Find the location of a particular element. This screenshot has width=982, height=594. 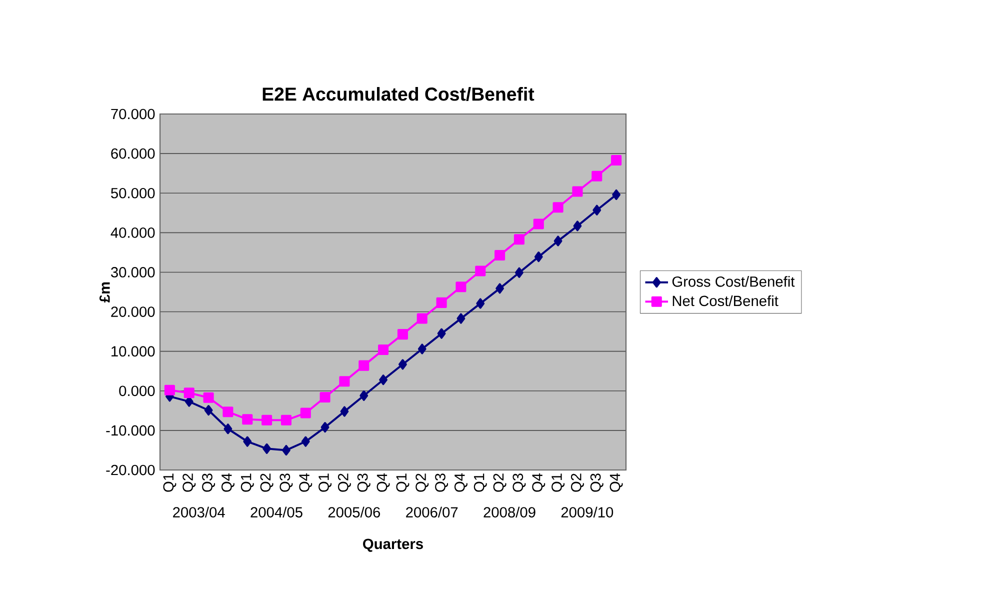

chart-title: E2E Accumulated Cost/Benefit is located at coordinates (398, 94).